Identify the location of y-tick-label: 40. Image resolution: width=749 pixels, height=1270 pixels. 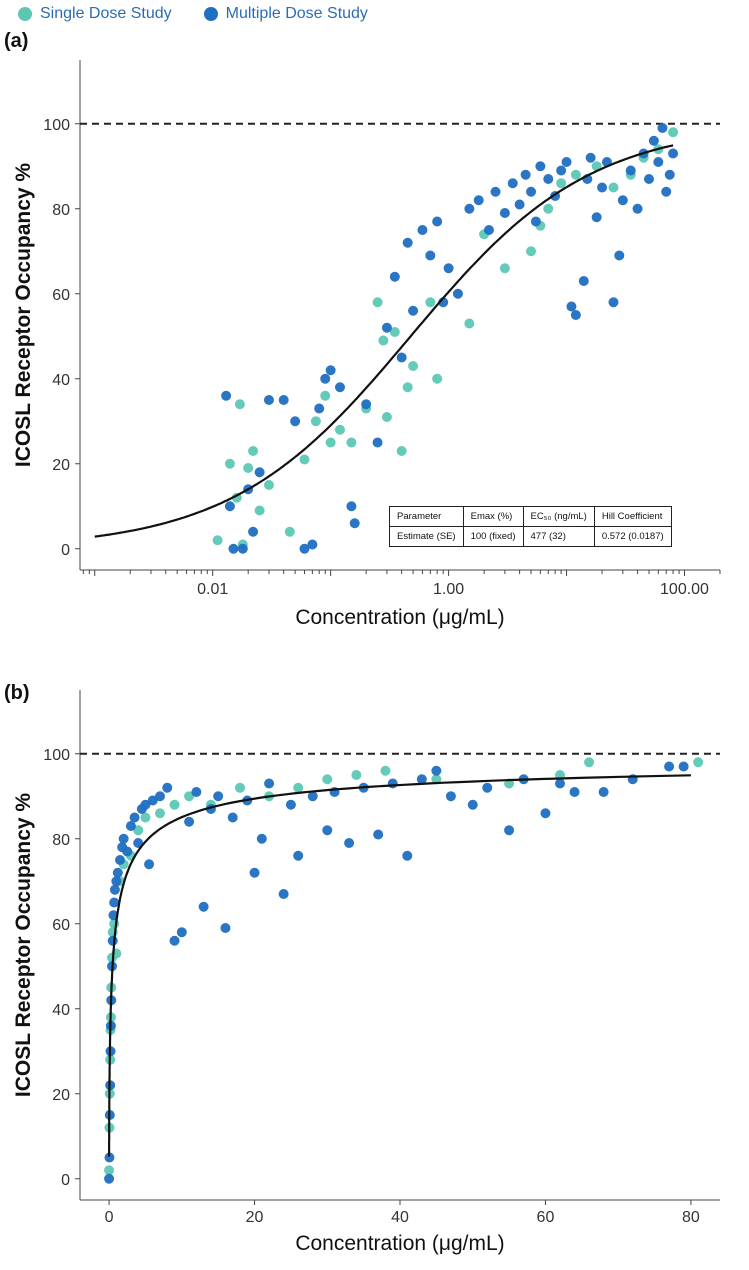
(61, 380).